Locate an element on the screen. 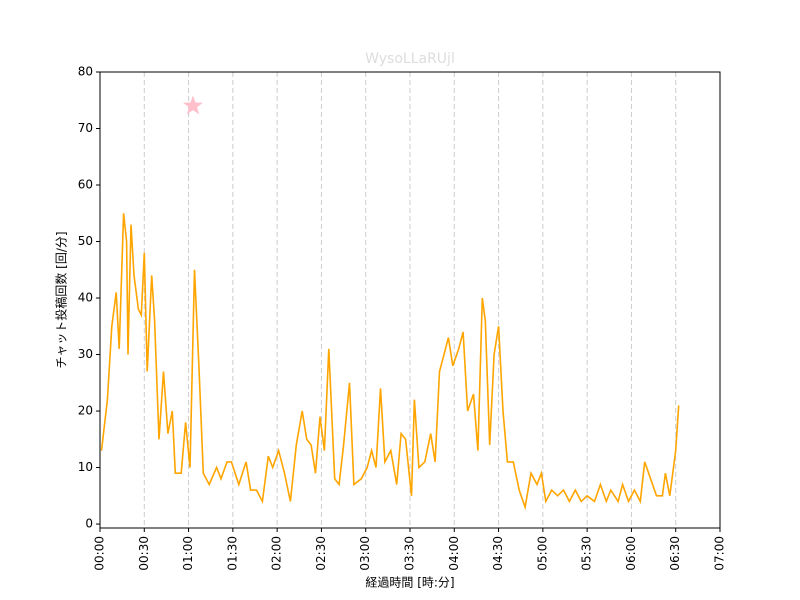 The width and height of the screenshot is (800, 600). x-tick-label: 00:30 is located at coordinates (144, 553).